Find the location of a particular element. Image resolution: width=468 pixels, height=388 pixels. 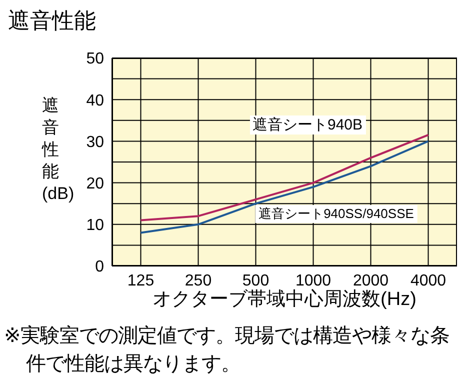

x-tick-label: 250 is located at coordinates (198, 281).